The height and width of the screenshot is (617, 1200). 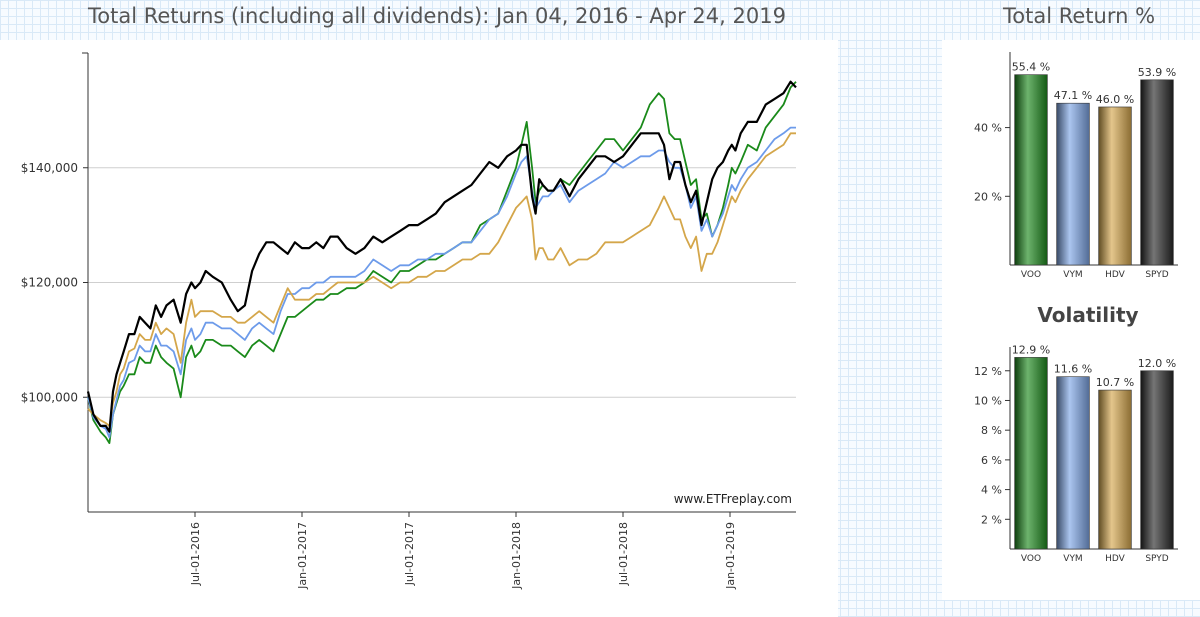 What do you see at coordinates (1031, 275) in the screenshot?
I see `bar-chart-1-category-label-voo: VOO` at bounding box center [1031, 275].